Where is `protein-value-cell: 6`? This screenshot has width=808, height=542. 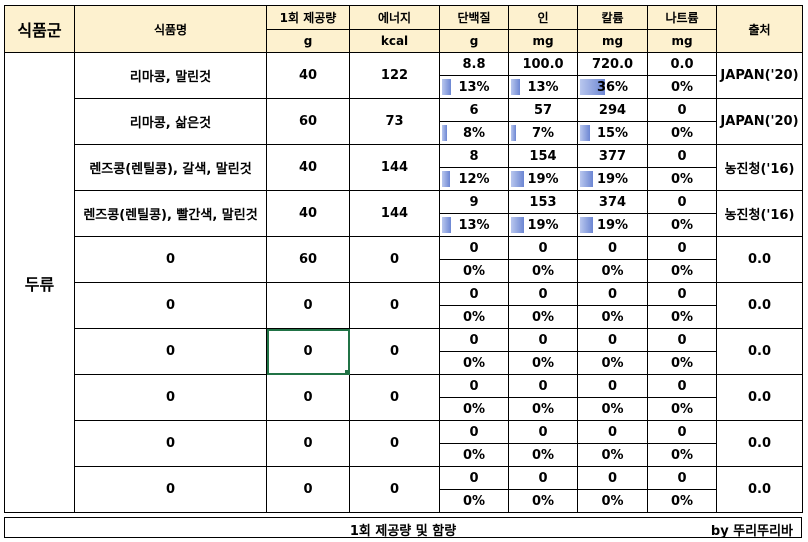 protein-value-cell: 6 is located at coordinates (474, 110).